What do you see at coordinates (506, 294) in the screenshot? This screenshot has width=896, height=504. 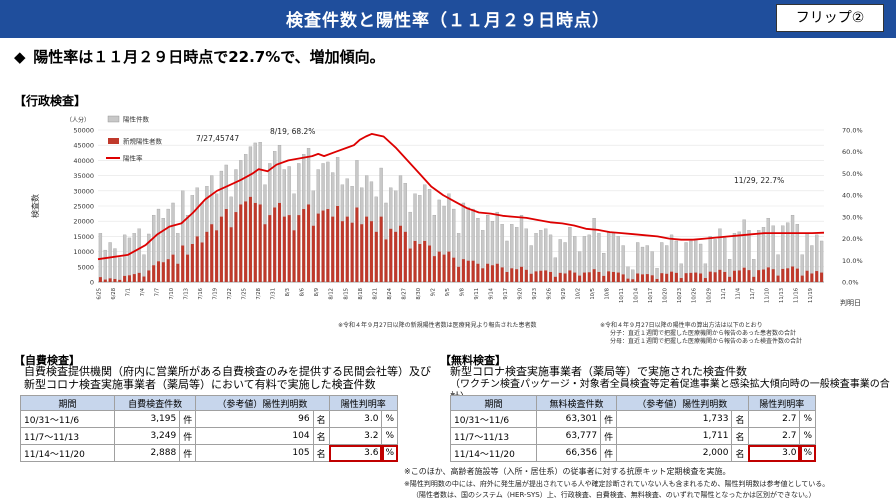 I see `x-tick-label: 9/17` at bounding box center [506, 294].